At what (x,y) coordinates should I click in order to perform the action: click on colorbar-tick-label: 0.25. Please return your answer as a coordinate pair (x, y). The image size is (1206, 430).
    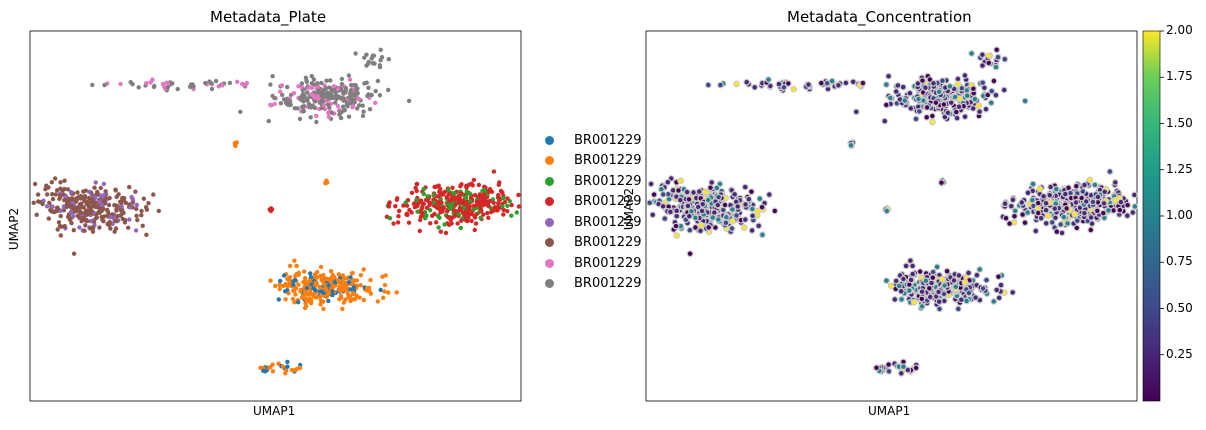
    Looking at the image, I should click on (1179, 353).